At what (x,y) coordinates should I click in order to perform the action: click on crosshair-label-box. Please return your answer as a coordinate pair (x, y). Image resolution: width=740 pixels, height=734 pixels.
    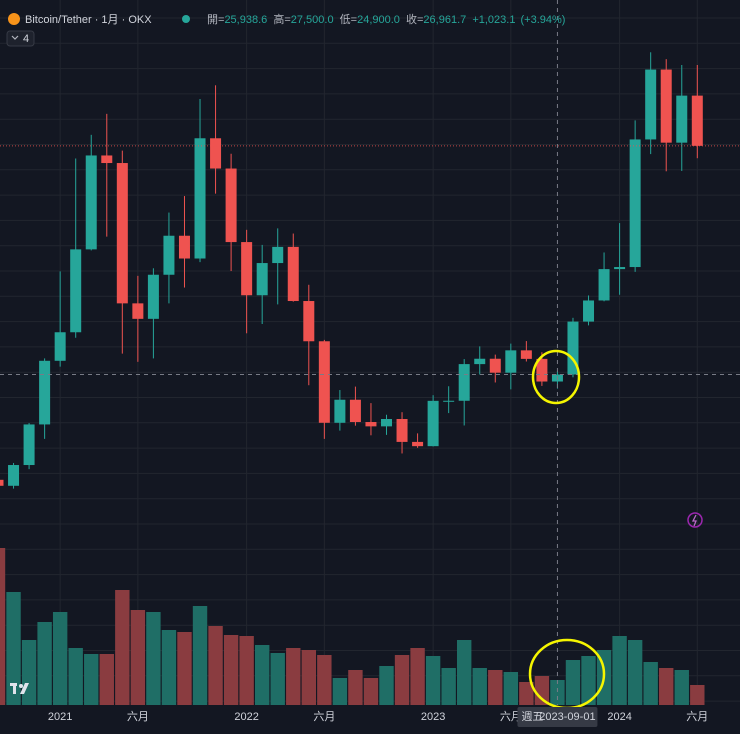
    Looking at the image, I should click on (557, 717).